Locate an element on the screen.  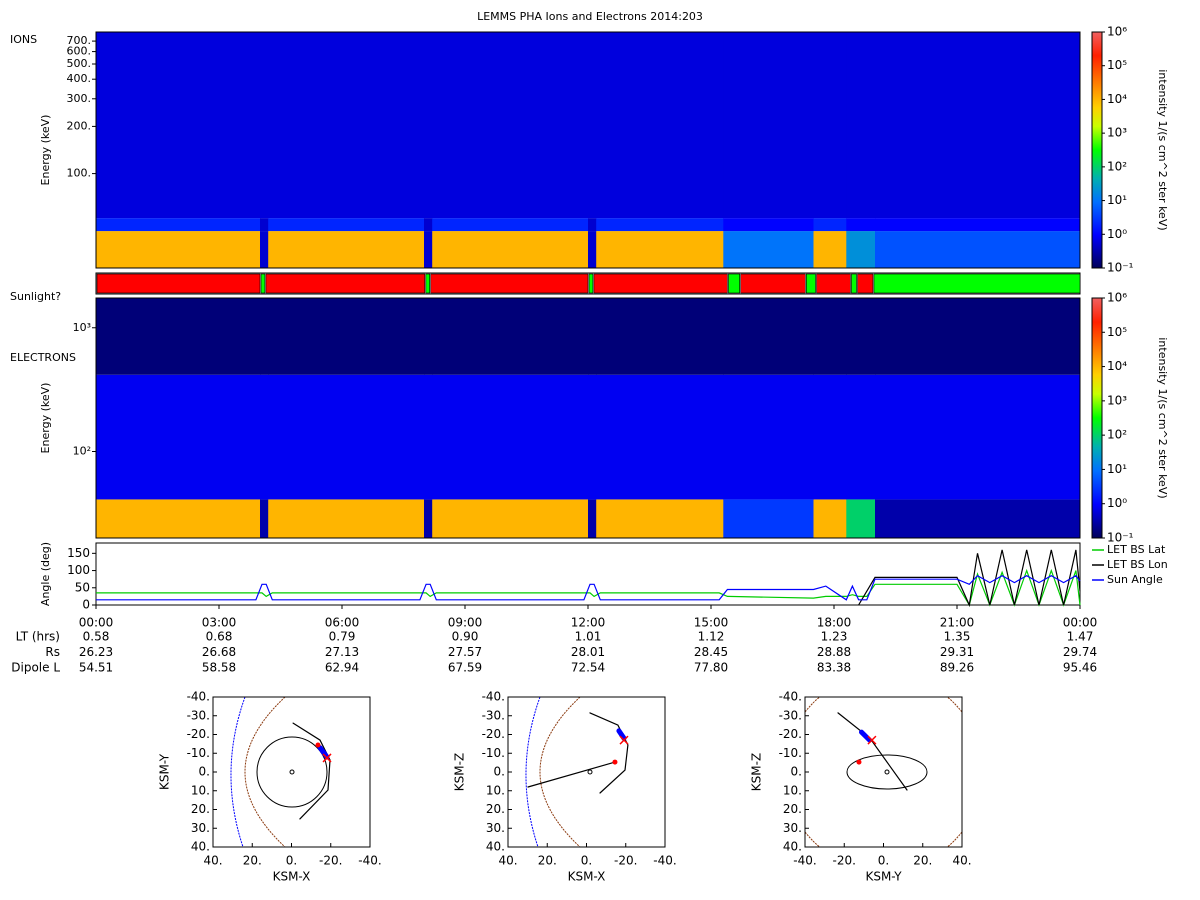
ephemeris-value: 1.35 is located at coordinates (957, 637).